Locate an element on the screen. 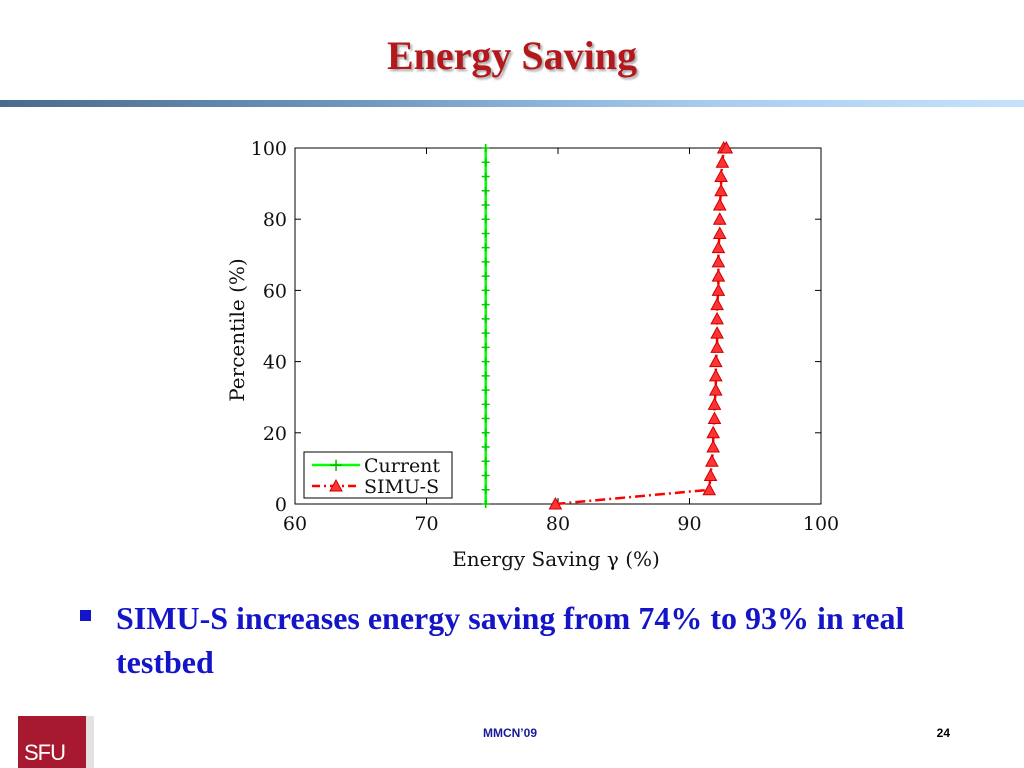  y-axis-label: Percentile (%) is located at coordinates (237, 330).